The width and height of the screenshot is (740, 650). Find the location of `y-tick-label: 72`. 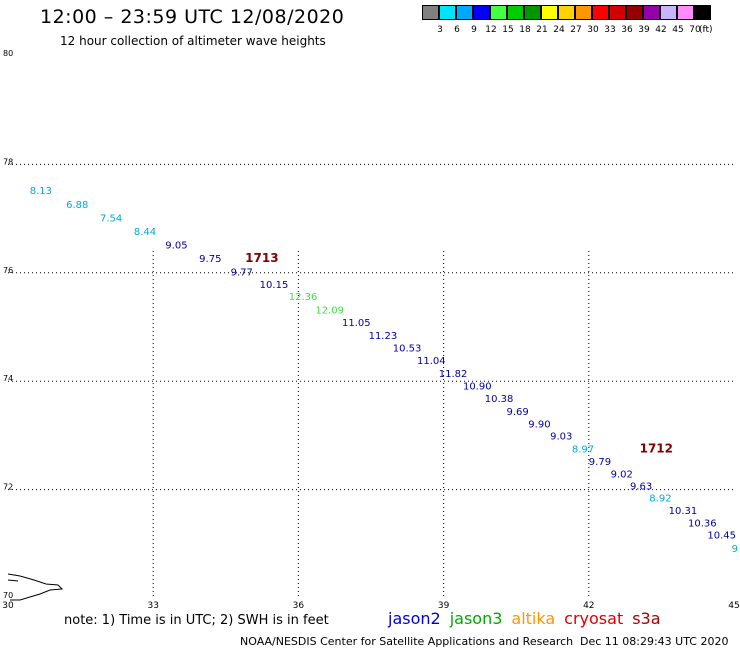

y-tick-label: 72 is located at coordinates (8, 487).